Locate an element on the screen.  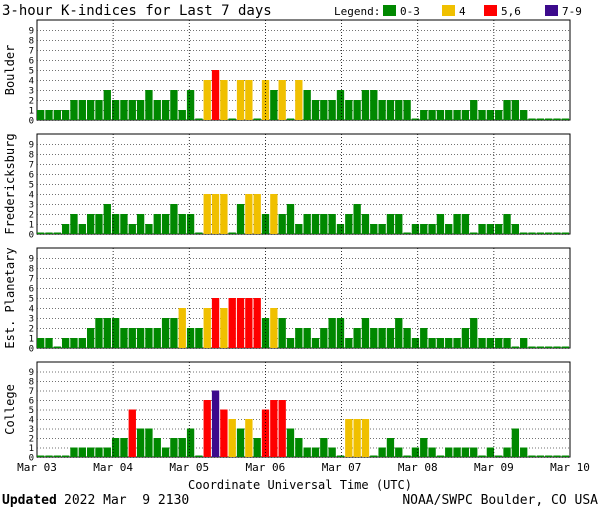
x-tick-label: Mar 08 is located at coordinates (418, 467).